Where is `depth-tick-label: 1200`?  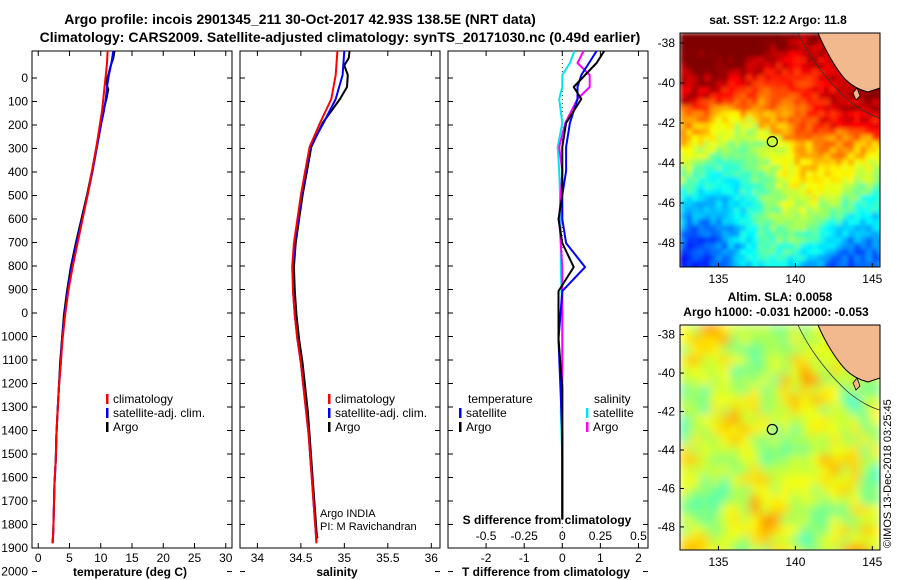
depth-tick-label: 1200 is located at coordinates (14, 384).